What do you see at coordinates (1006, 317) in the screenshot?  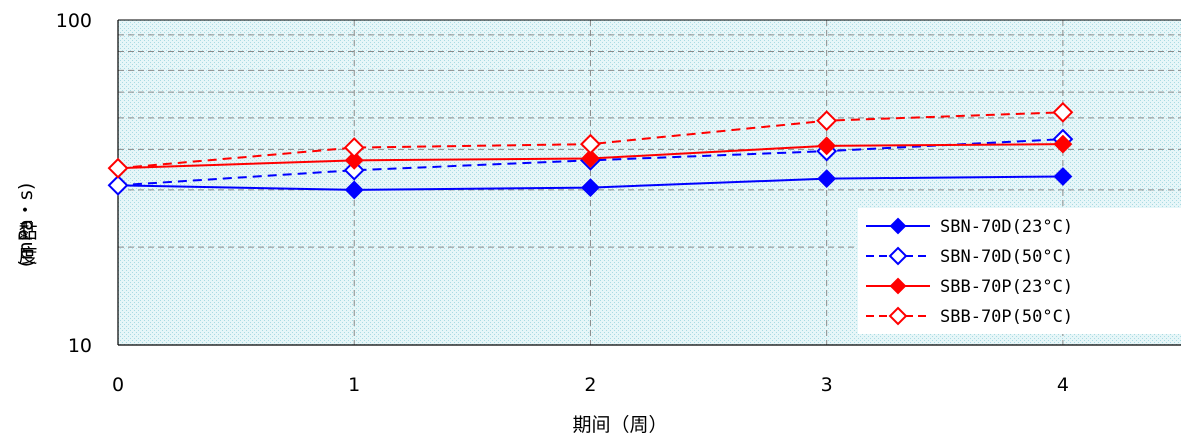 I see `legend-label: SBB-70P(50°C)` at bounding box center [1006, 317].